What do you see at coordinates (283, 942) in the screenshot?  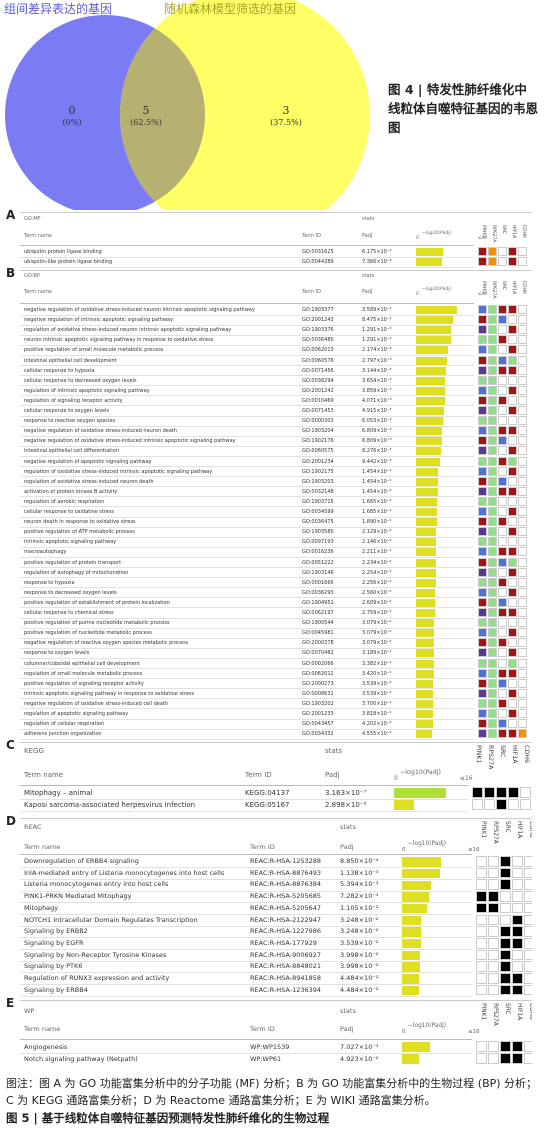 I see `term-id: REAC:R-HSA-177929` at bounding box center [283, 942].